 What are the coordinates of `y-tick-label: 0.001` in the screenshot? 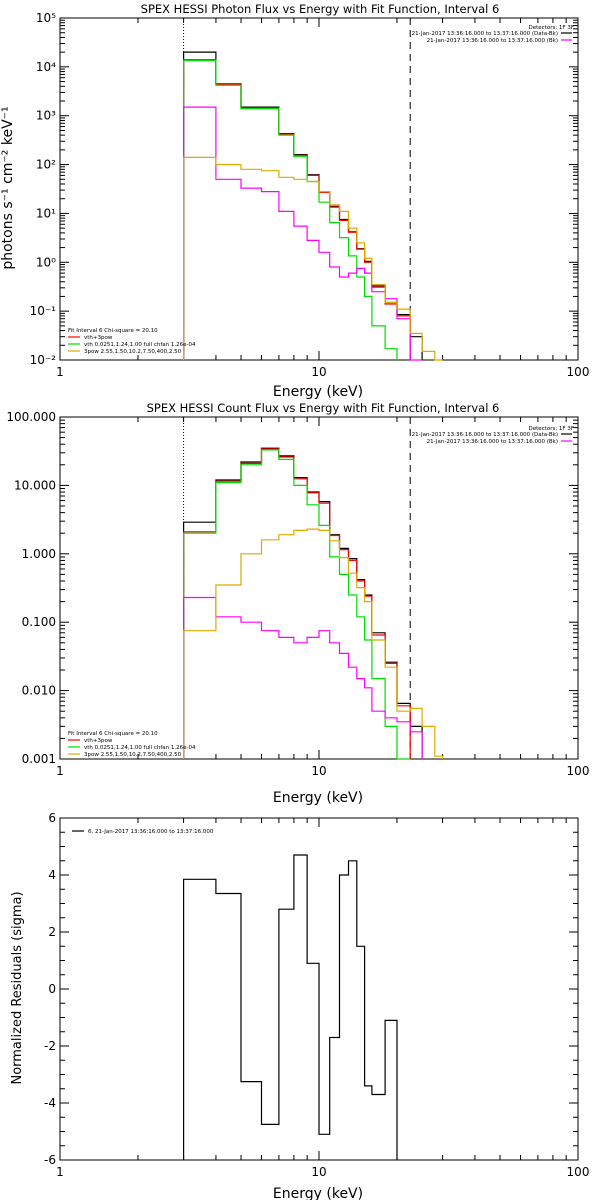 It's located at (39, 759).